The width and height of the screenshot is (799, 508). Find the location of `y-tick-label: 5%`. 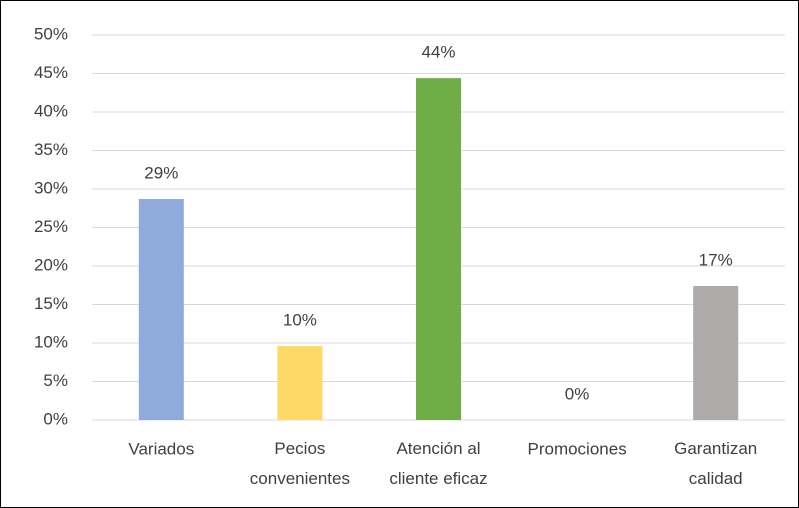

y-tick-label: 5% is located at coordinates (55, 380).